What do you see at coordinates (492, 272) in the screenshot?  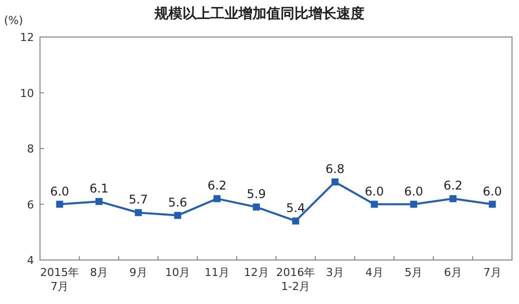 I see `x-tick-label: 7月` at bounding box center [492, 272].